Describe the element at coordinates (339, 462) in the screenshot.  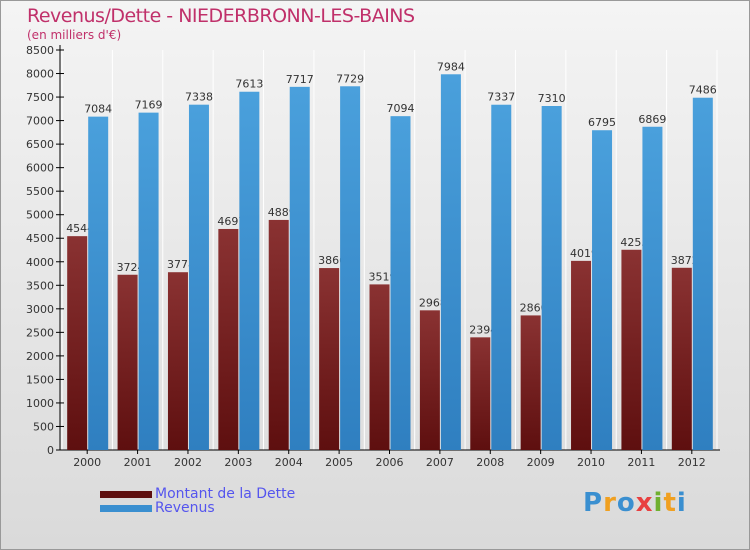
I see `x-tick-label: 2005` at that location.